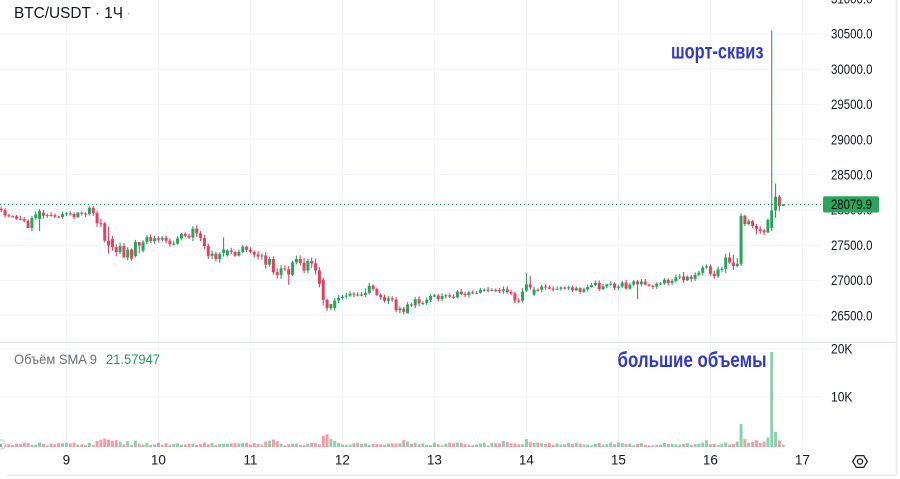  Describe the element at coordinates (852, 315) in the screenshot. I see `svg-text: 26500.0` at that location.